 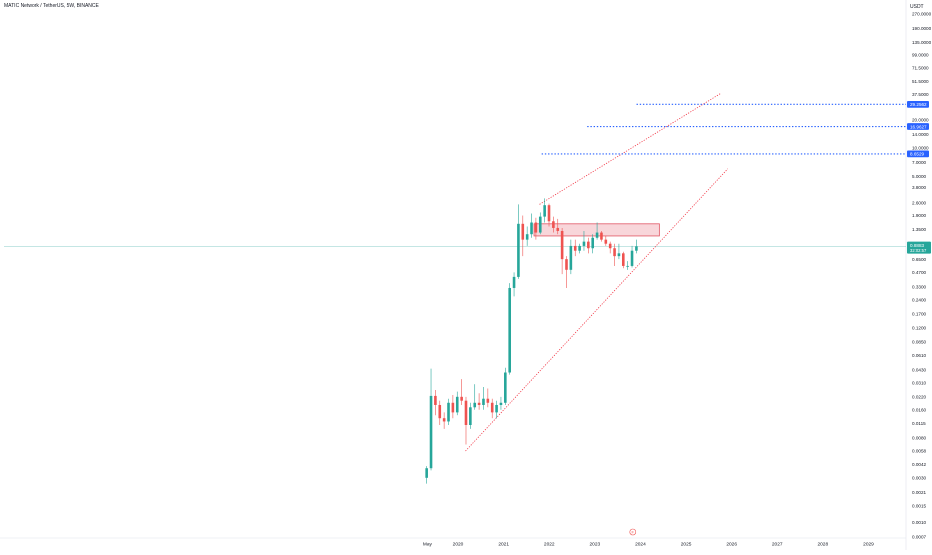 I want to click on y-tick-label: 0.0310, so click(x=919, y=383).